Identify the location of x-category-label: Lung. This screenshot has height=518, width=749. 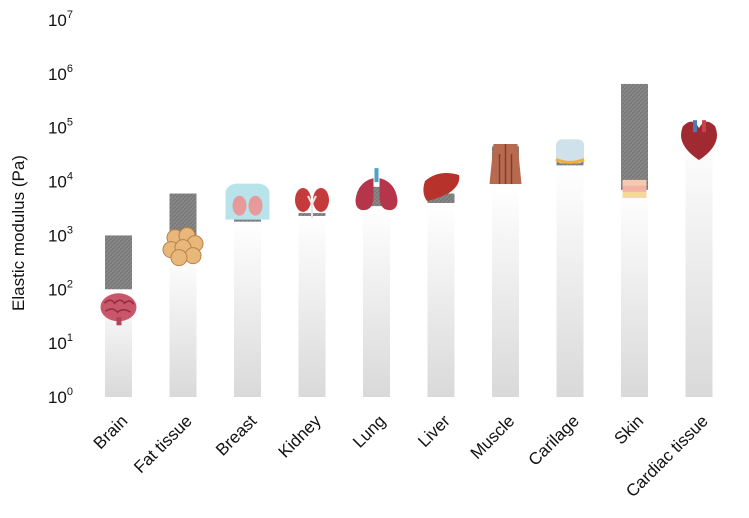
(369, 431).